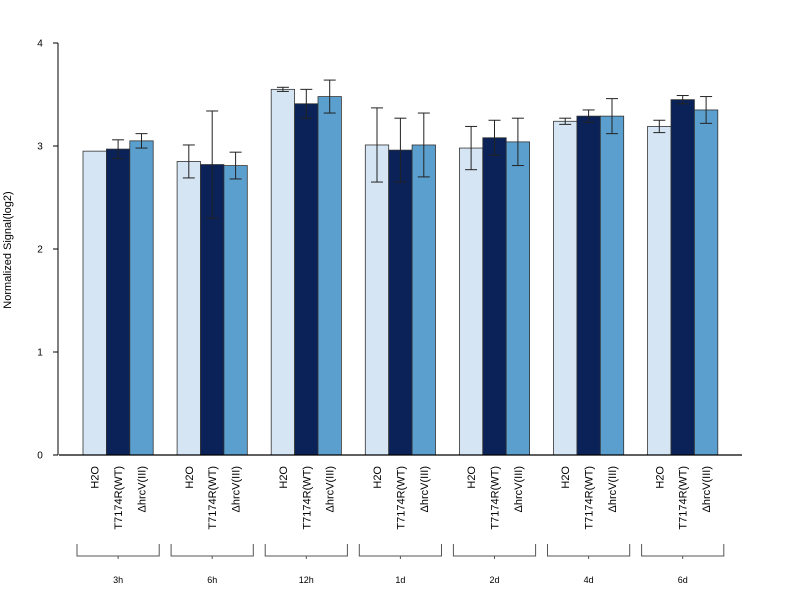 Image resolution: width=800 pixels, height=600 pixels. Describe the element at coordinates (494, 580) in the screenshot. I see `group-label: 2d` at that location.